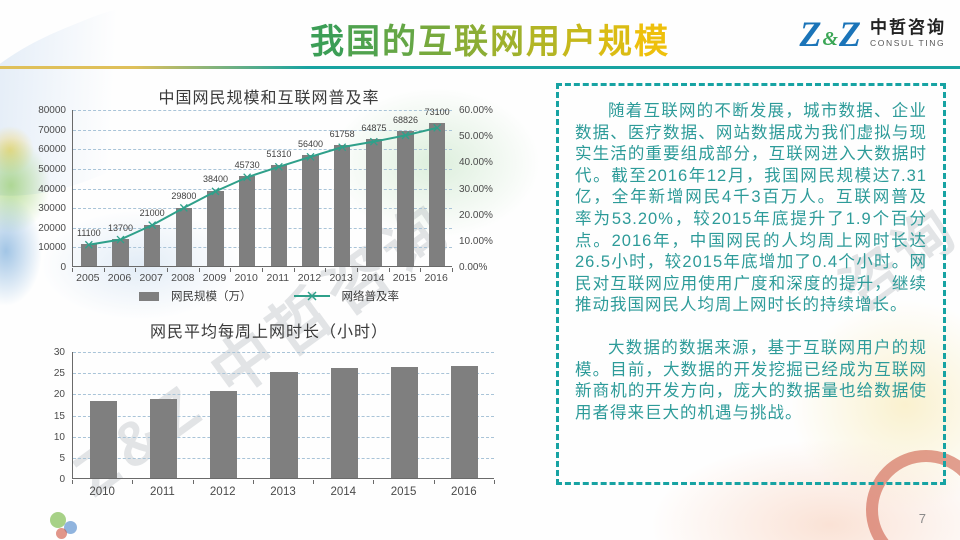  I want to click on company-logo: Z & Z 中哲咨询 CONSUL TING, so click(872, 34).